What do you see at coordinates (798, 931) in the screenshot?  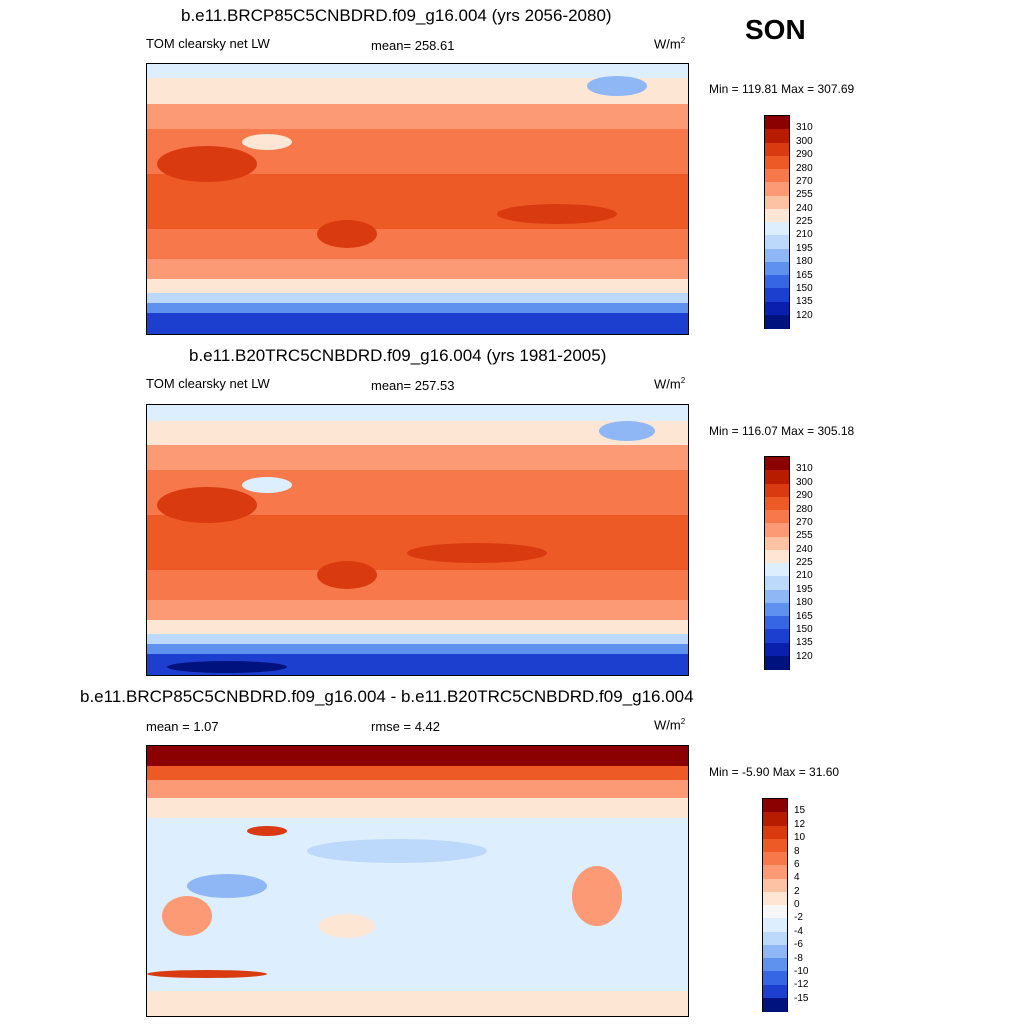 I see `colorbar-tick-label: -4` at bounding box center [798, 931].